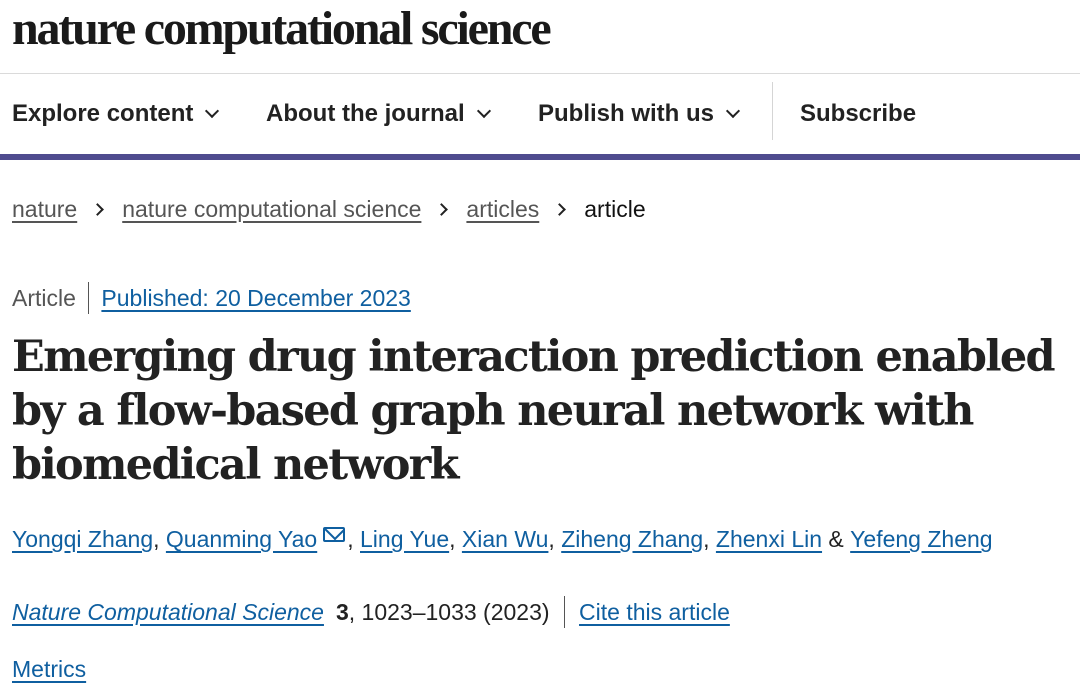  I want to click on volume-number: 3, so click(342, 611).